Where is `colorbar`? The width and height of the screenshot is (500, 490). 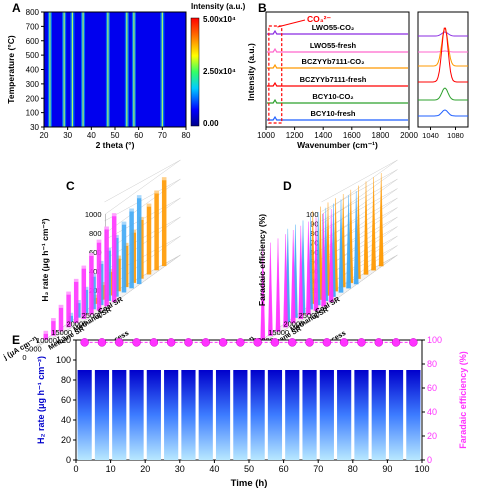
colorbar is located at coordinates (195, 72).